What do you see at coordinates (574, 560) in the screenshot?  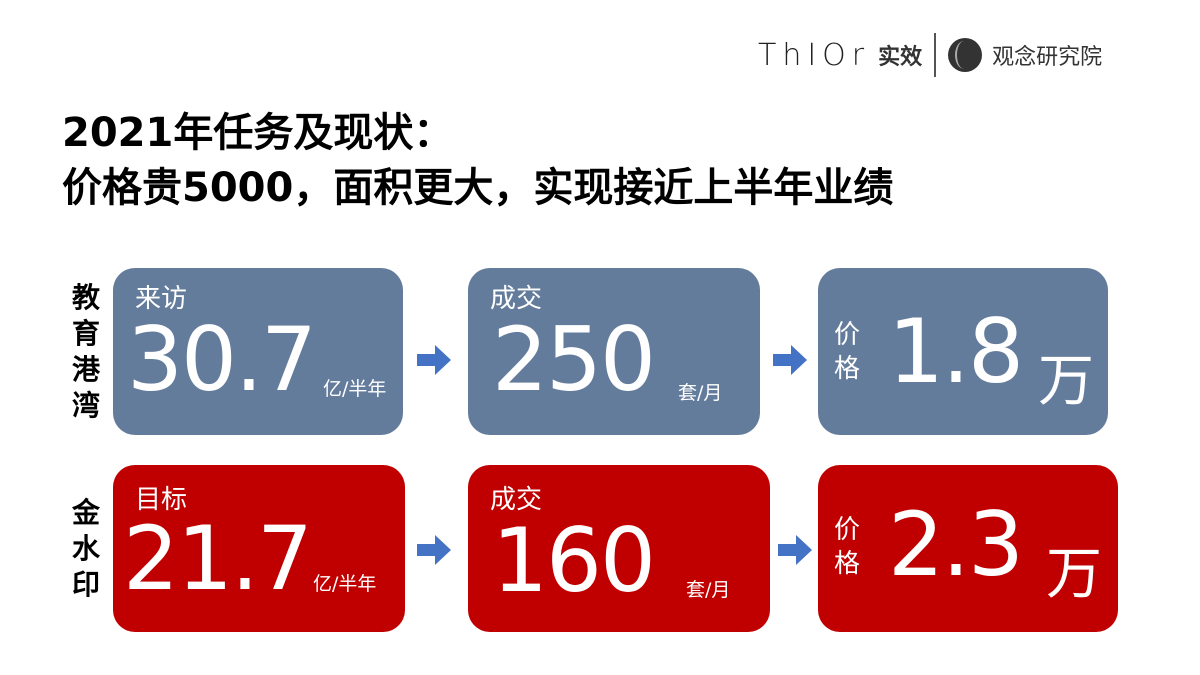 I see `card-value: 160` at bounding box center [574, 560].